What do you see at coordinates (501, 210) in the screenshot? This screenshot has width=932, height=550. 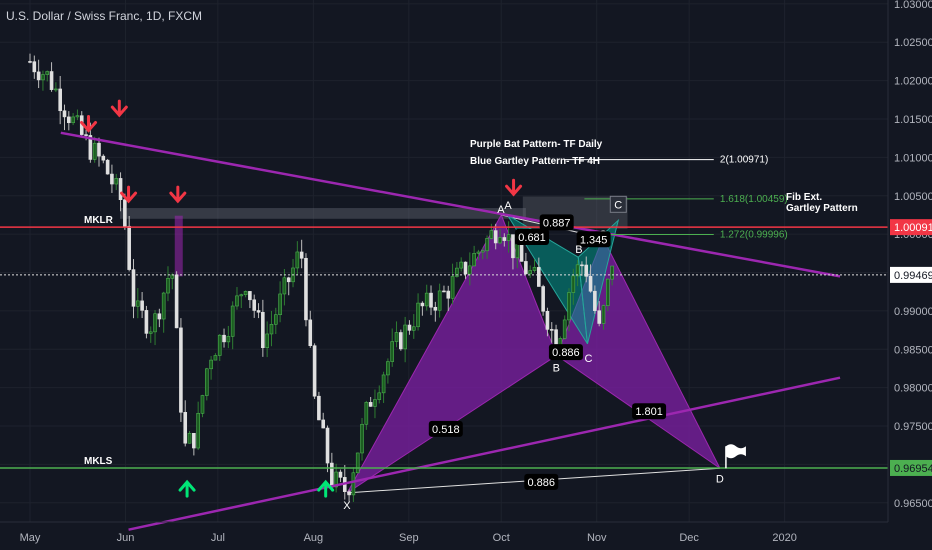 I see `bat-point-label: A` at bounding box center [501, 210].